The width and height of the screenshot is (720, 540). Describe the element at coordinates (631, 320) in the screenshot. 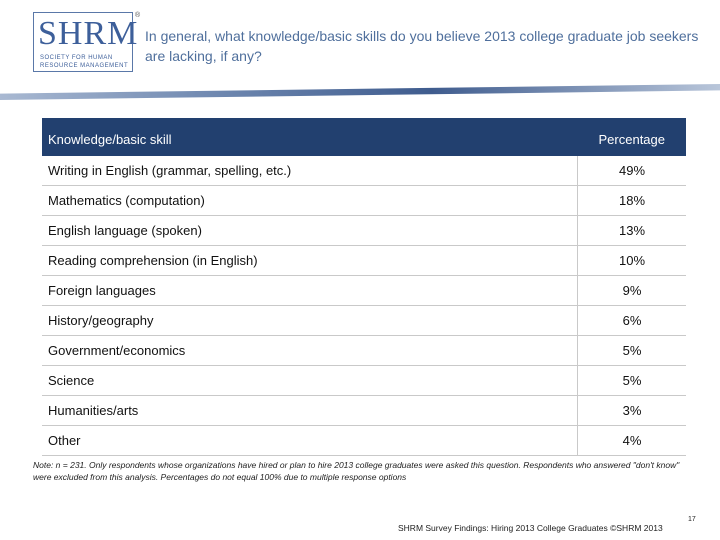

I see `percentage-cell: 6%` at that location.